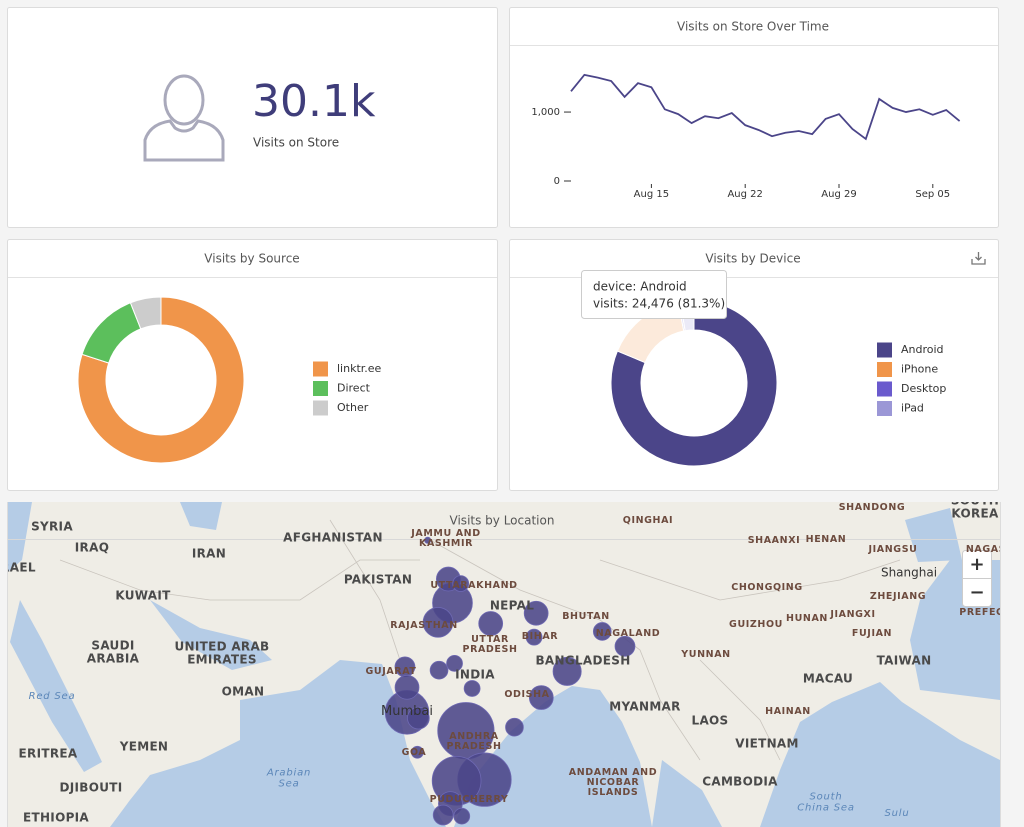  Describe the element at coordinates (645, 706) in the screenshot. I see `map-label: MYANMAR` at that location.